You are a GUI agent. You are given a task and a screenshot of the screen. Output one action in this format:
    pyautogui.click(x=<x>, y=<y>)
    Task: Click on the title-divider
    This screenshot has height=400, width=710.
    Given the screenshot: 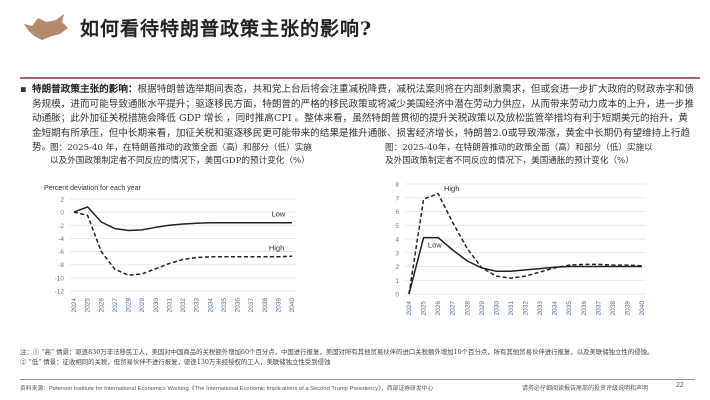 What is the action you would take?
    pyautogui.click(x=360, y=78)
    